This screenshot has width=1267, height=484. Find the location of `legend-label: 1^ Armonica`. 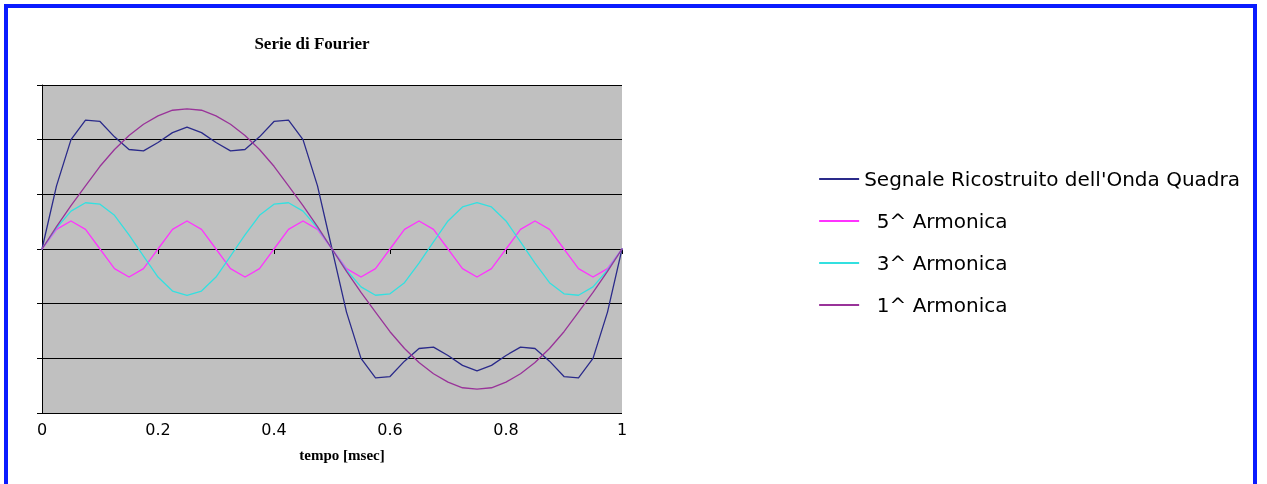

legend-label: 1^ Armonica is located at coordinates (936, 305).